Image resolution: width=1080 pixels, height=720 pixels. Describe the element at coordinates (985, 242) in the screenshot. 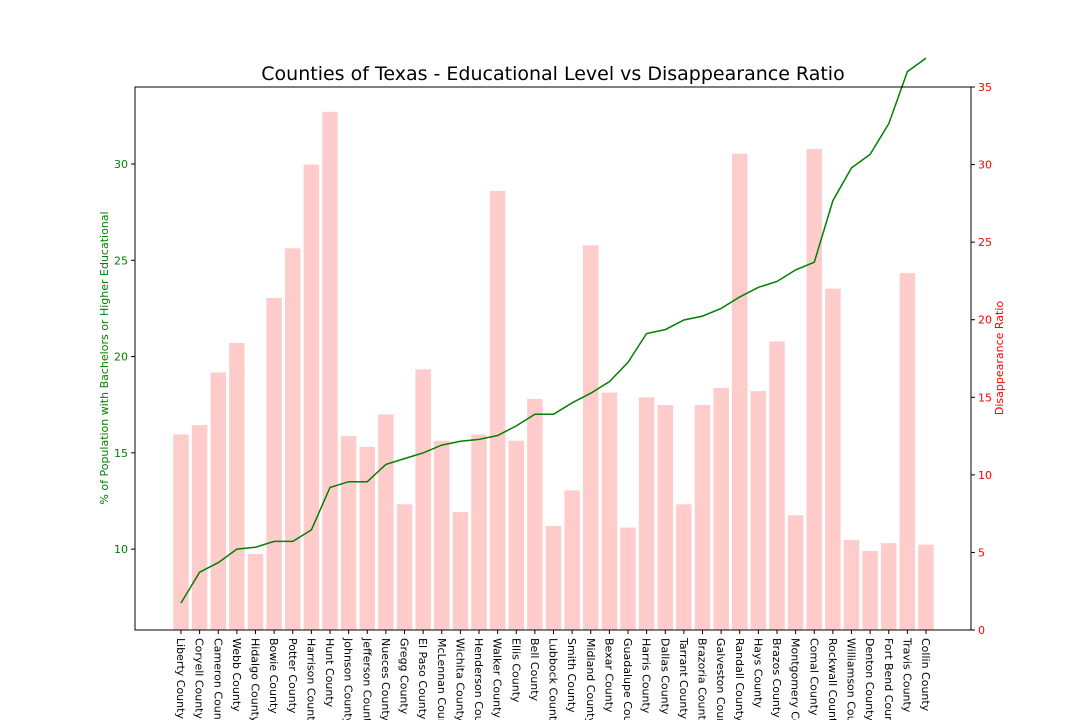

I see `y-right-tick-label: 25` at that location.